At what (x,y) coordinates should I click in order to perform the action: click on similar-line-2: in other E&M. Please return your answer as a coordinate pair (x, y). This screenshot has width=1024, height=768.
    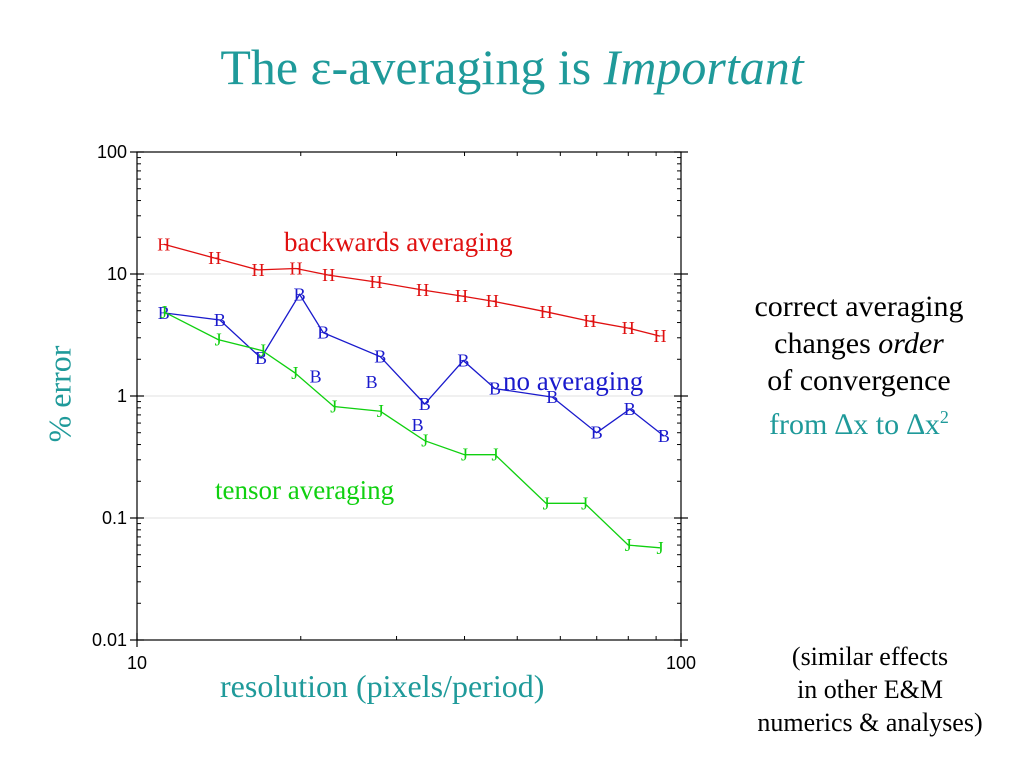
    Looking at the image, I should click on (870, 689).